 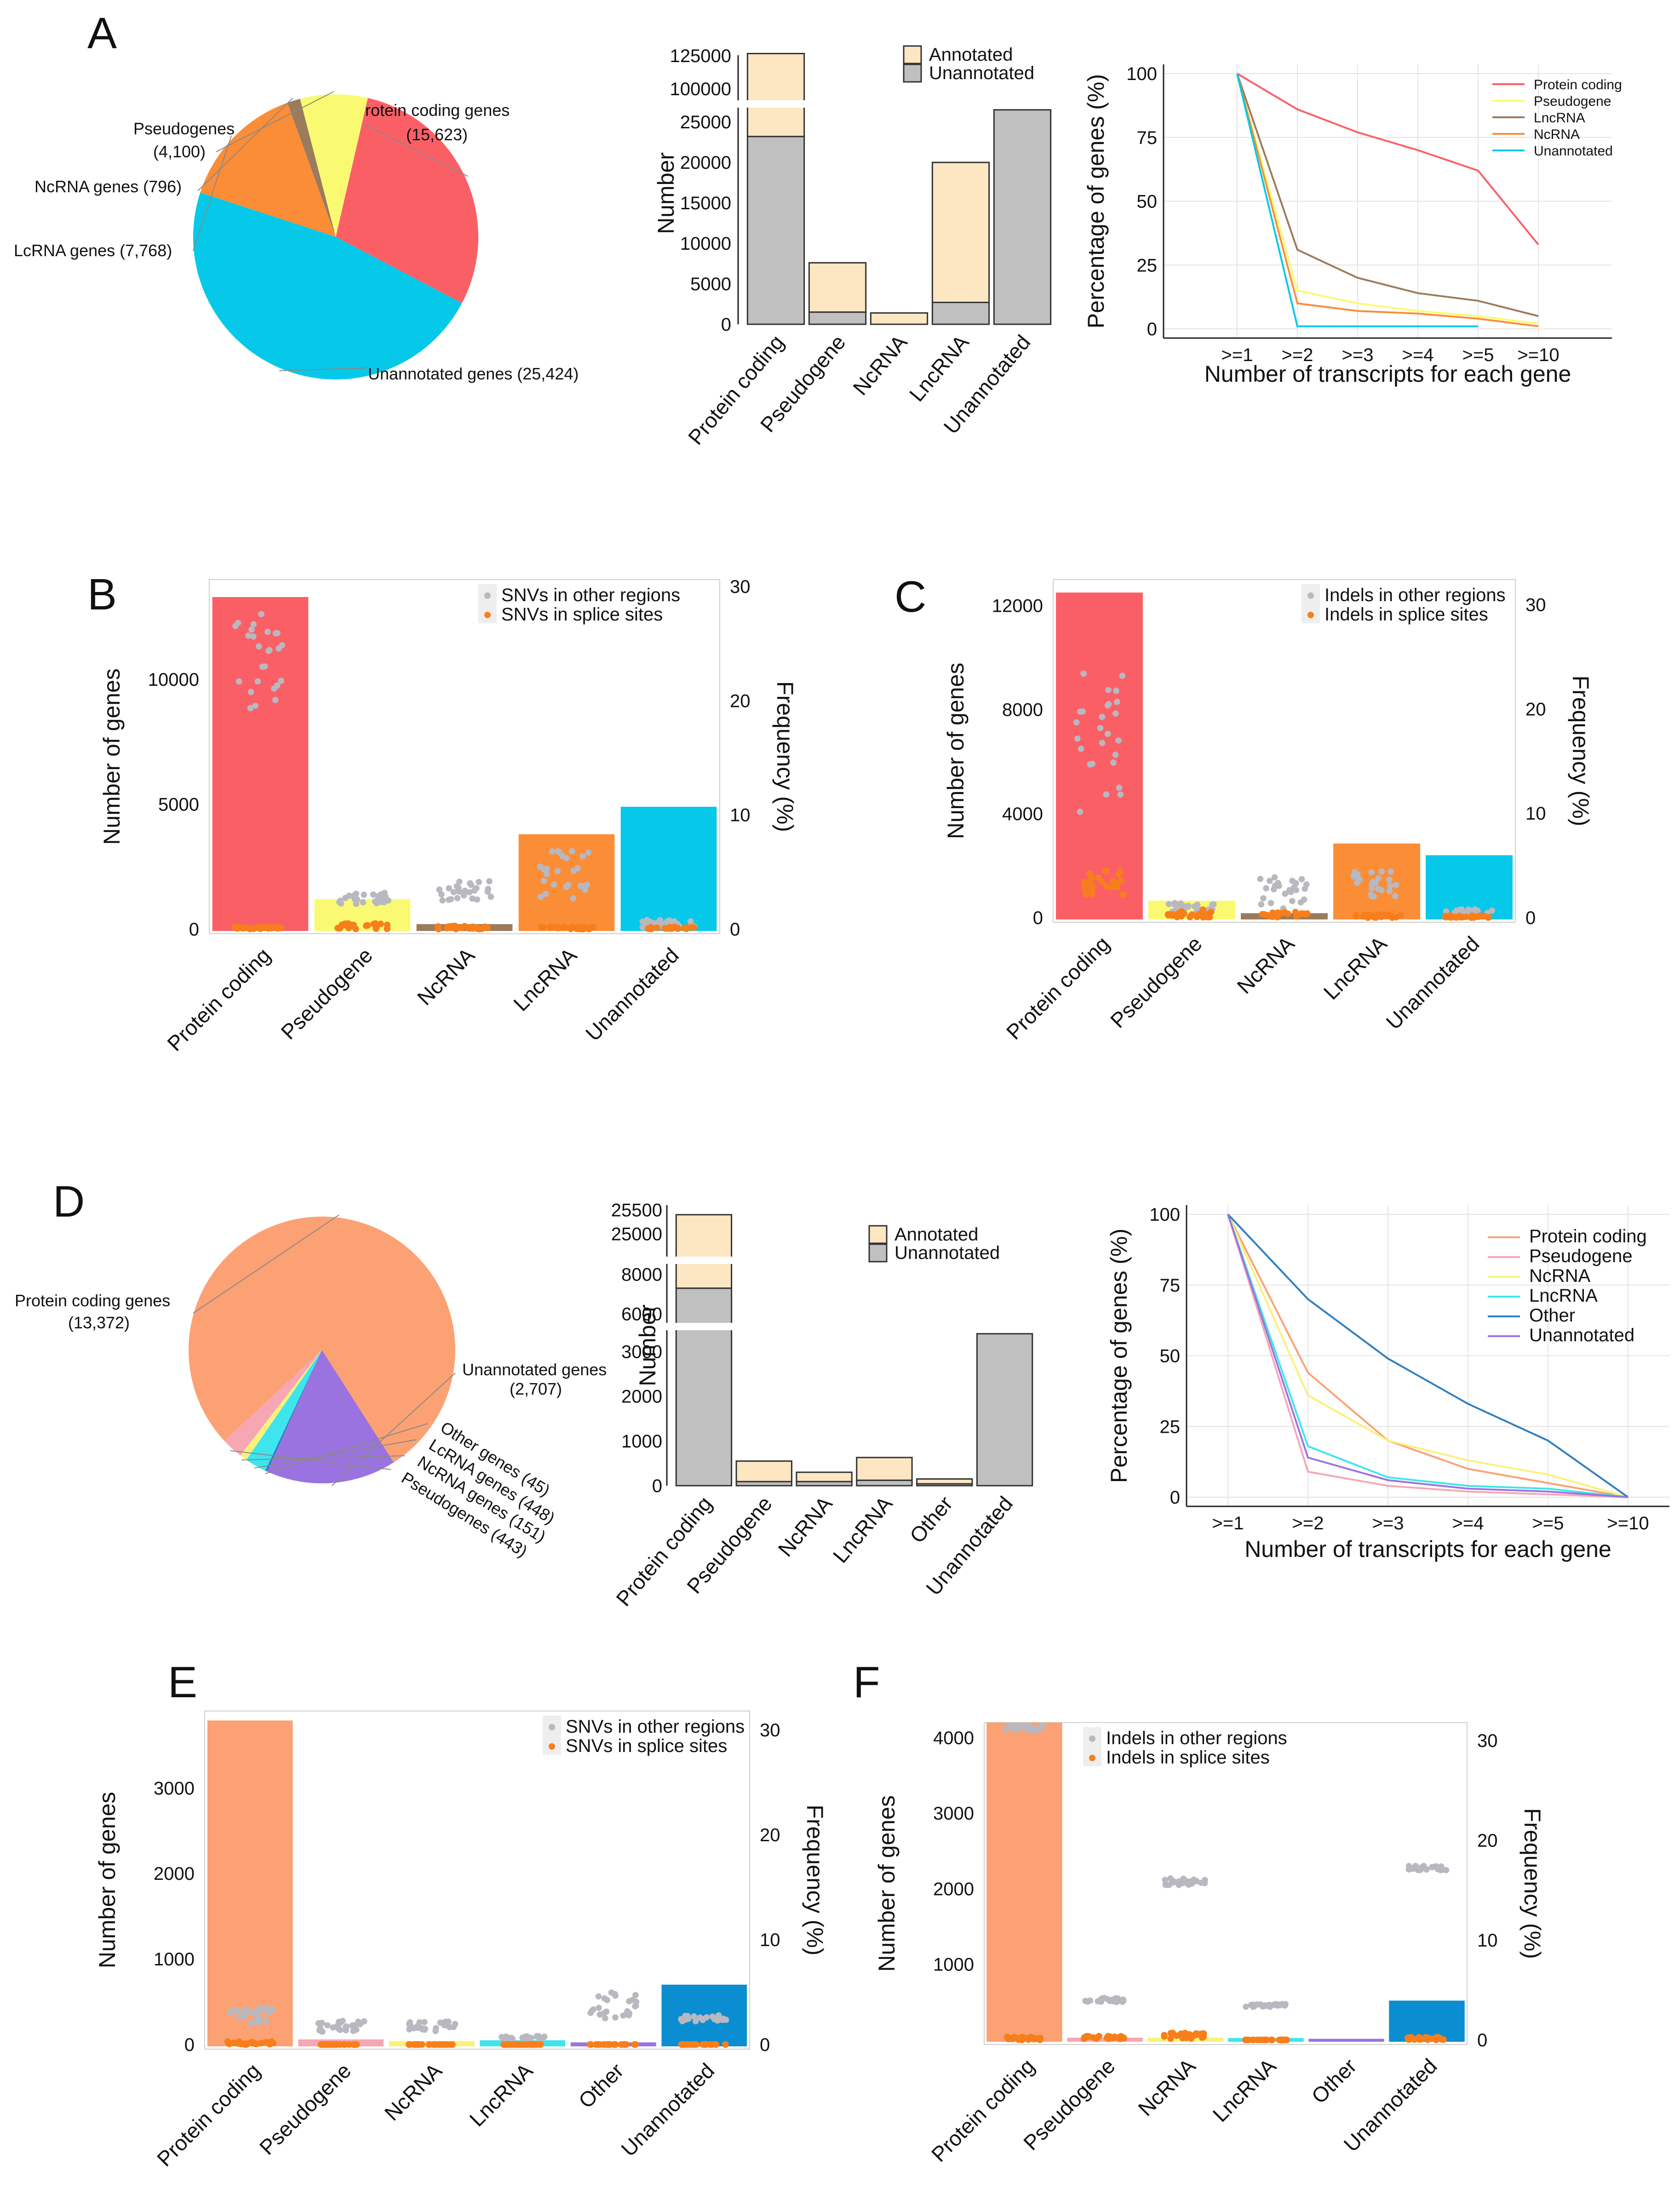 I want to click on D_line-xlabel: Number of transcripts for each gene, so click(x=1427, y=1549).